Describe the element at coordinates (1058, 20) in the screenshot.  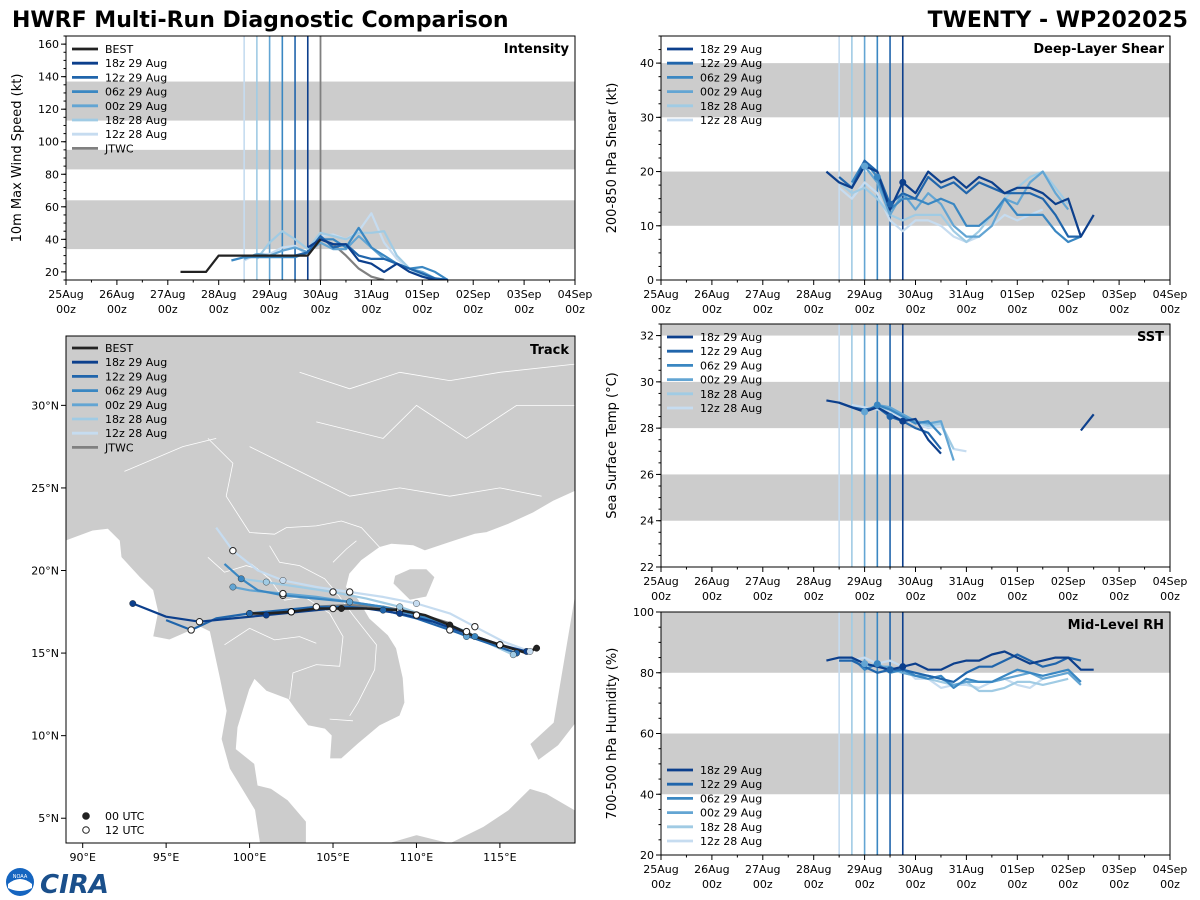
I see `figure-title-right: TWENTY - WP202025` at that location.